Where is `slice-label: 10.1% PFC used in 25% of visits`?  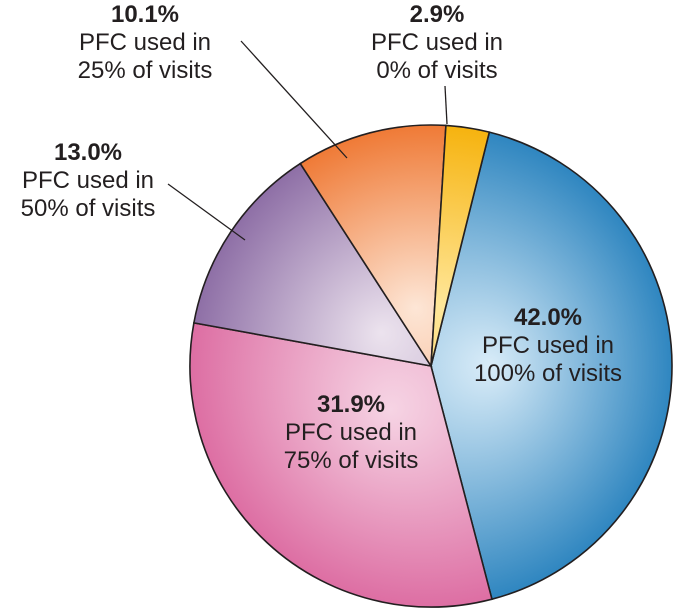 slice-label: 10.1% PFC used in 25% of visits is located at coordinates (145, 42).